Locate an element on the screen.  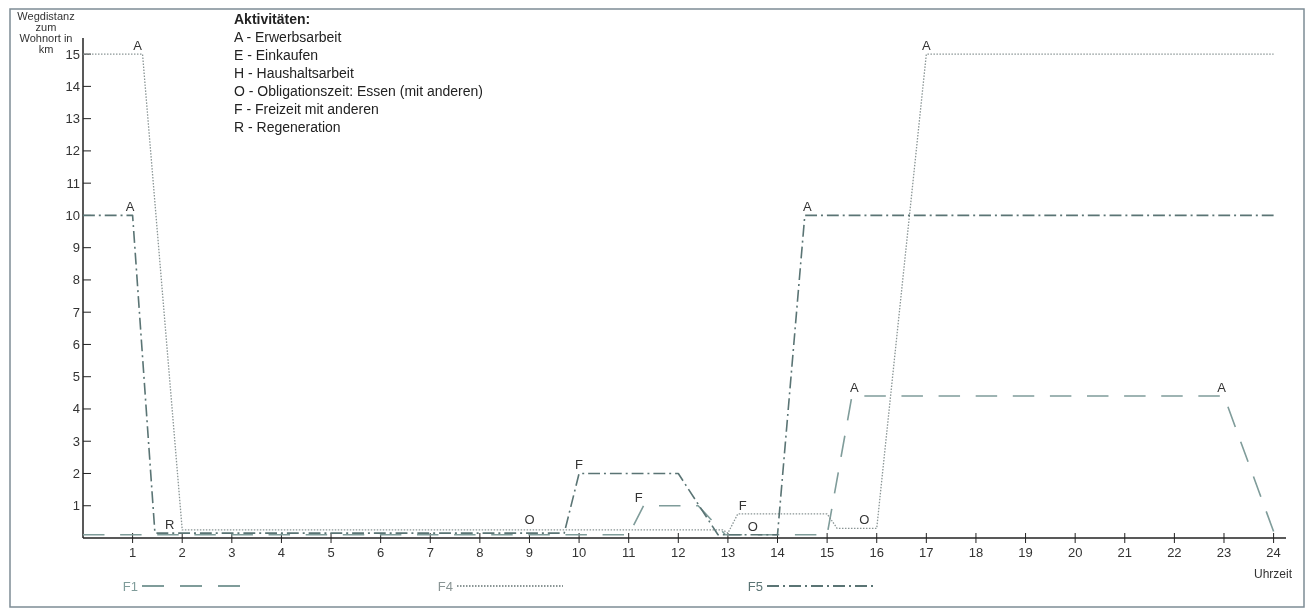
y-tick-label: 13 is located at coordinates (72, 119).